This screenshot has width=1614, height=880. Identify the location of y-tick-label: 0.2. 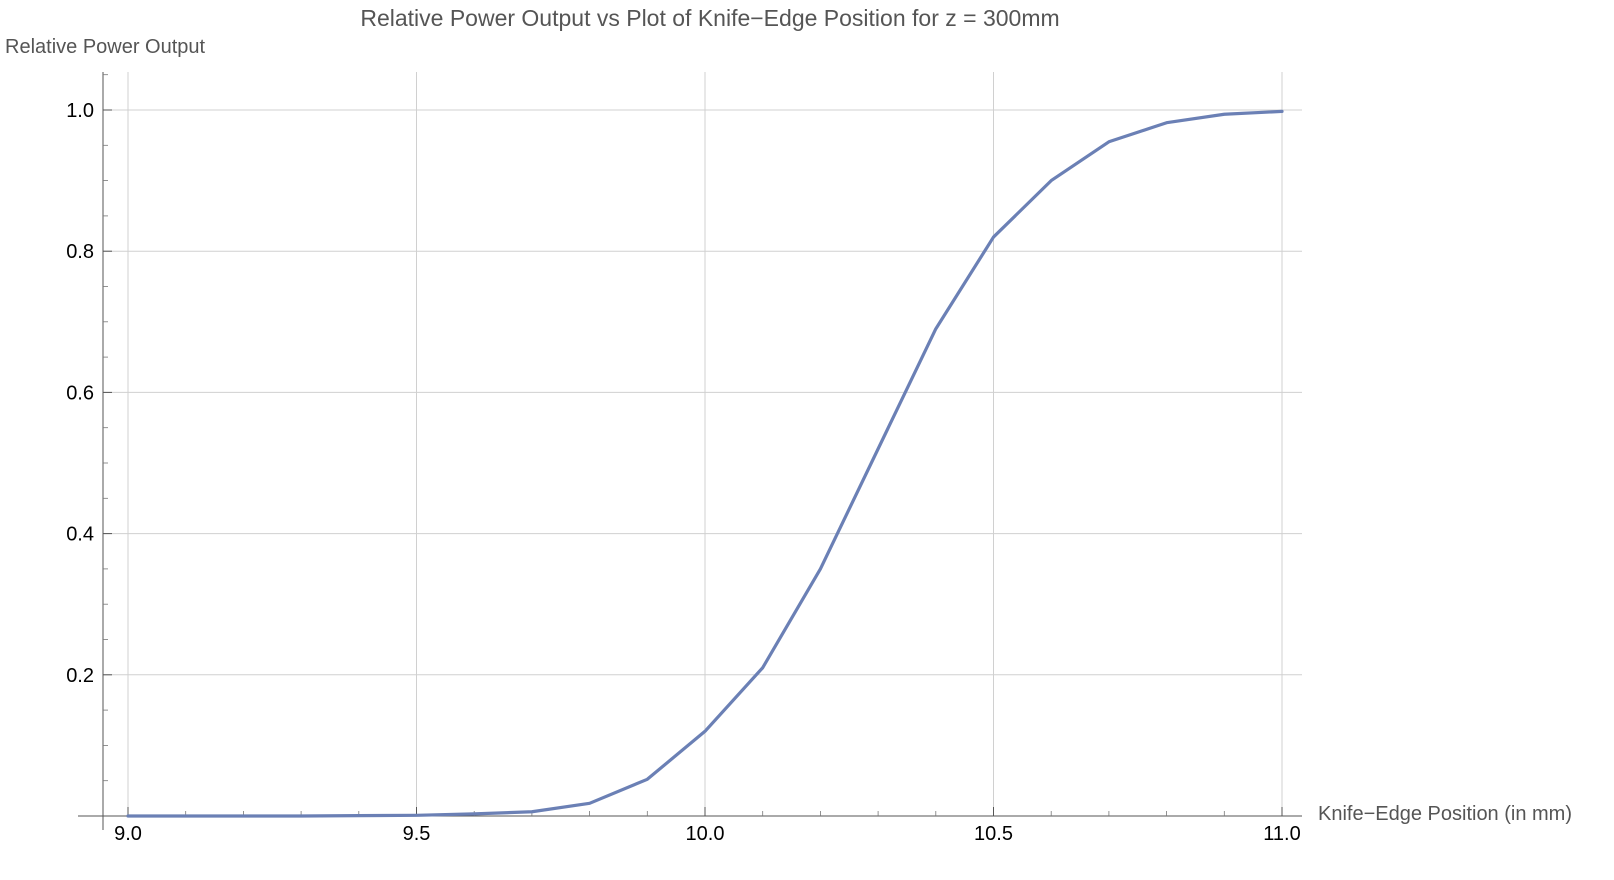
(80, 676).